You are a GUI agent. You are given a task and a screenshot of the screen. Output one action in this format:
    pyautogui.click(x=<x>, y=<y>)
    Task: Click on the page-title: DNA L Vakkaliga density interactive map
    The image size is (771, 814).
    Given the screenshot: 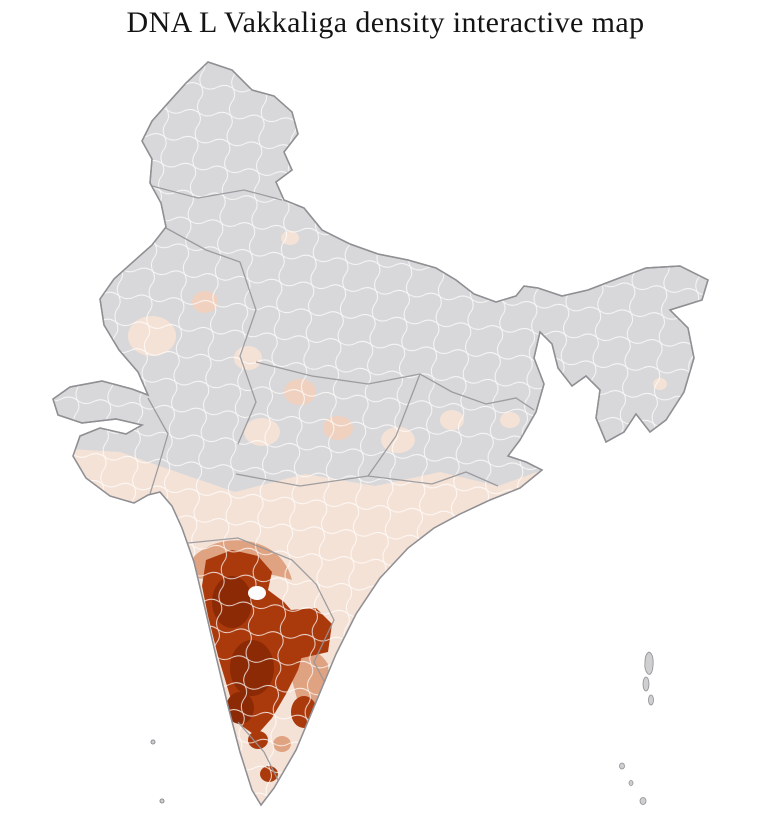 What is the action you would take?
    pyautogui.click(x=385, y=22)
    